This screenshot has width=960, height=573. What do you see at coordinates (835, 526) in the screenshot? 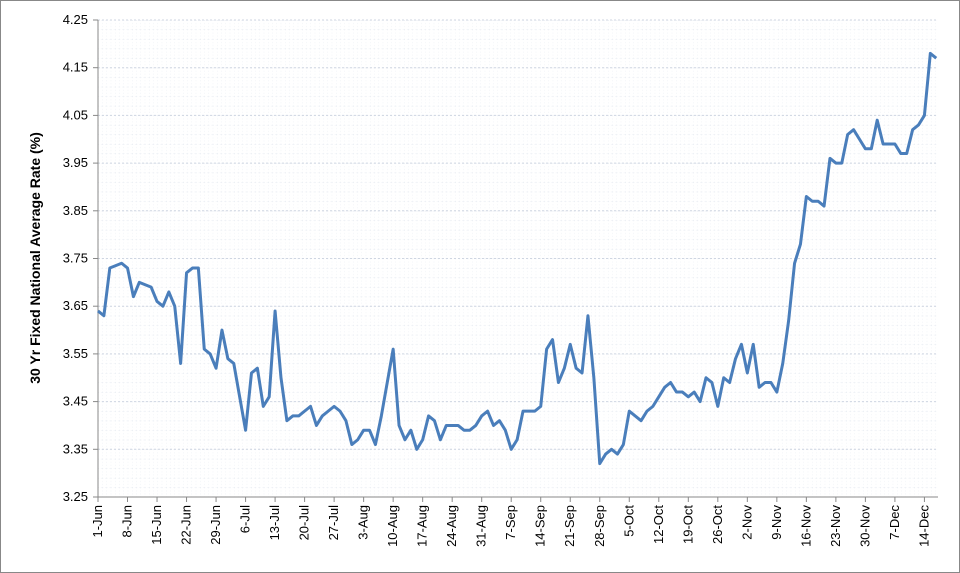
I see `x-tick-label: 23-Nov` at bounding box center [835, 526].